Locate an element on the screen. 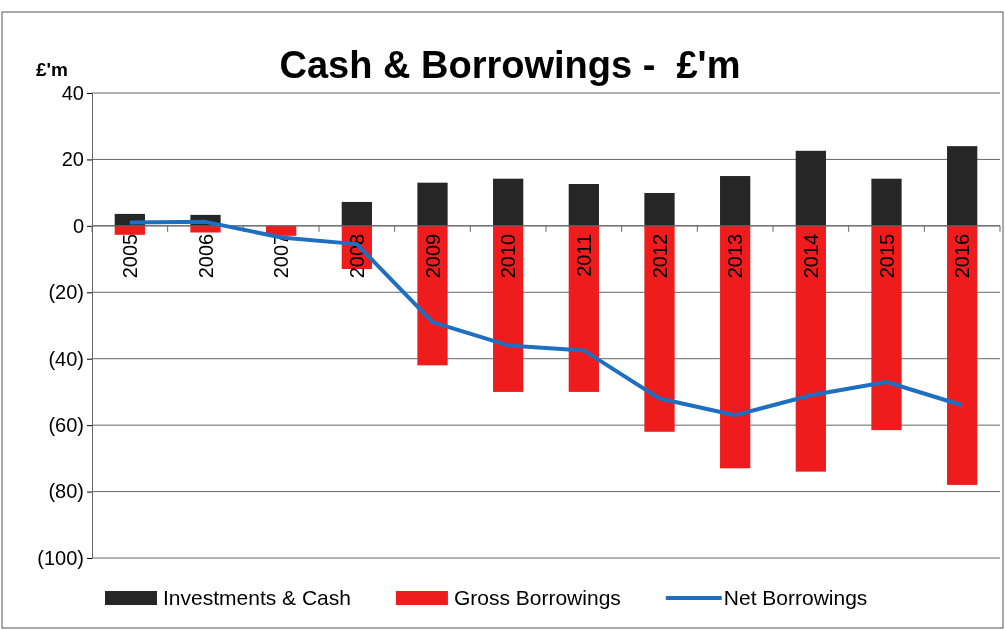 This screenshot has height=630, width=1005. legend-label: Net Borrowings is located at coordinates (795, 597).